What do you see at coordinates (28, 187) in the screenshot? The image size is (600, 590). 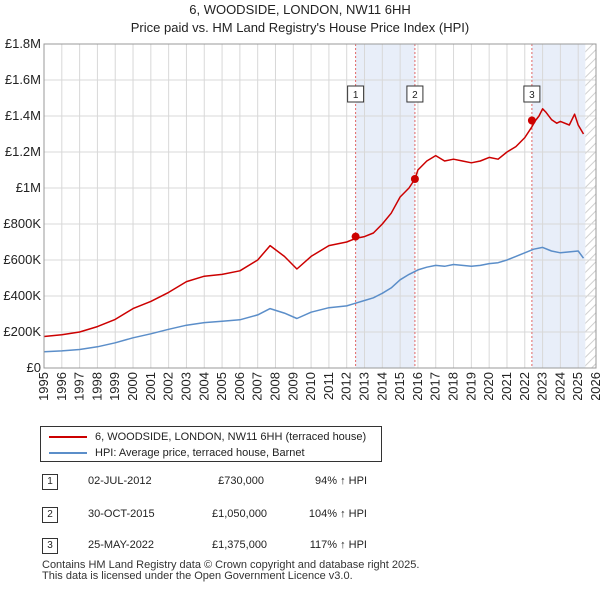 I see `y-tick-label: £1M` at bounding box center [28, 187].